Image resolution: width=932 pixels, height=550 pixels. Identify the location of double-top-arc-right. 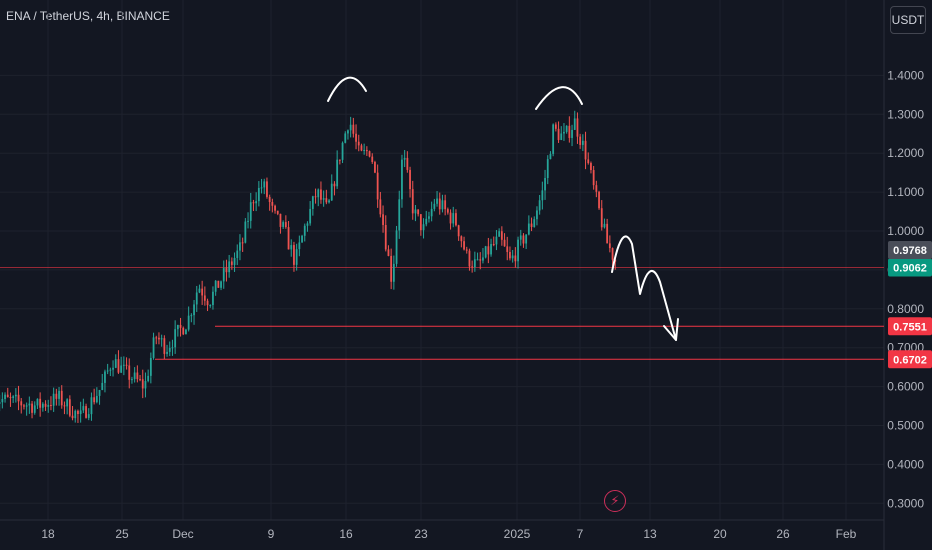
(559, 98).